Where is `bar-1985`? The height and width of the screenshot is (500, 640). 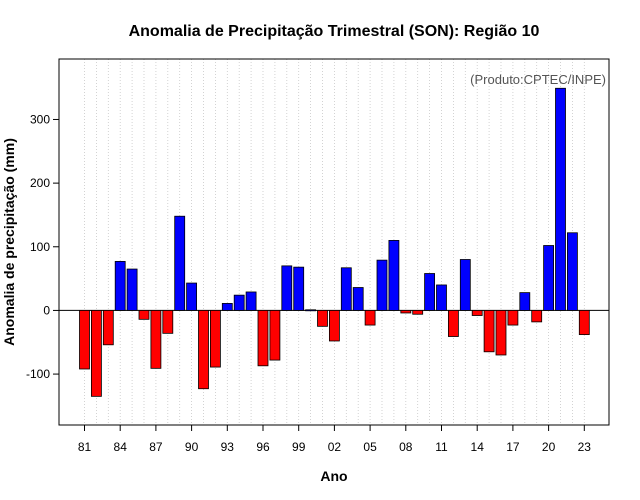 bar-1985 is located at coordinates (132, 289).